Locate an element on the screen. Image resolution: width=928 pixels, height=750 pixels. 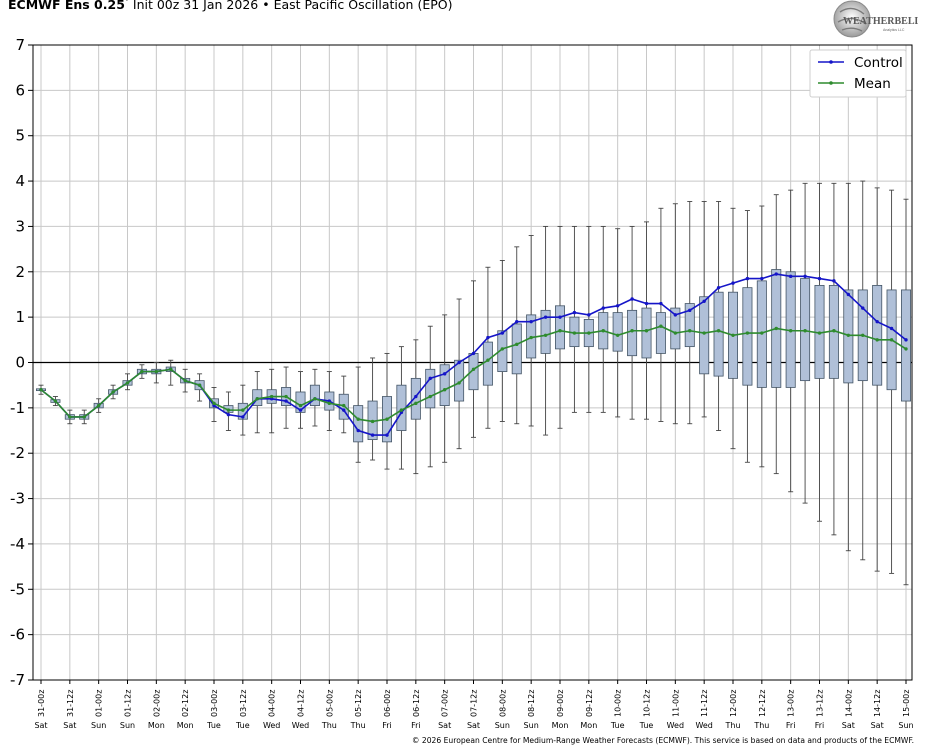
x-tick-label: 07-00z is located at coordinates (445, 703).